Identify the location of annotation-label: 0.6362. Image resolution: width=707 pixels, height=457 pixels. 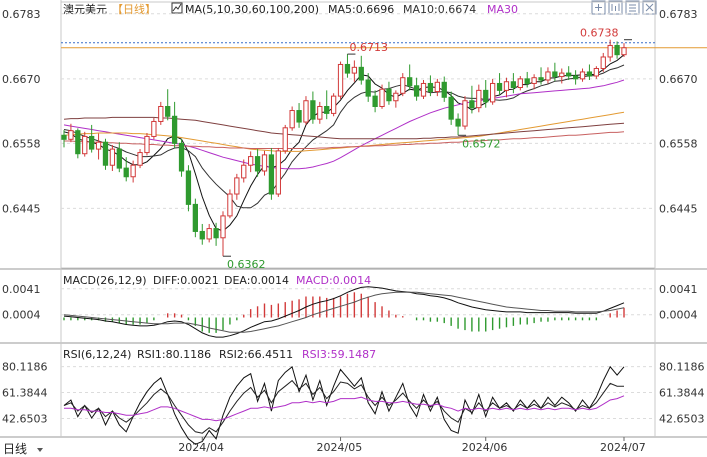
(246, 264).